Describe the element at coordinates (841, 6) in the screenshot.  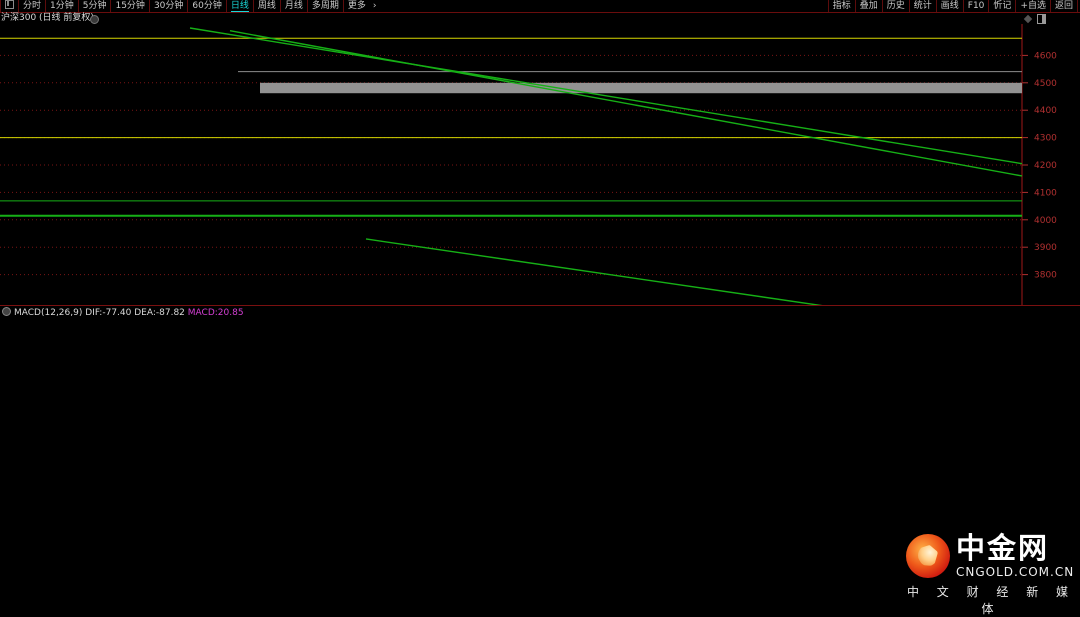
I see `tool-indicator: 指标` at that location.